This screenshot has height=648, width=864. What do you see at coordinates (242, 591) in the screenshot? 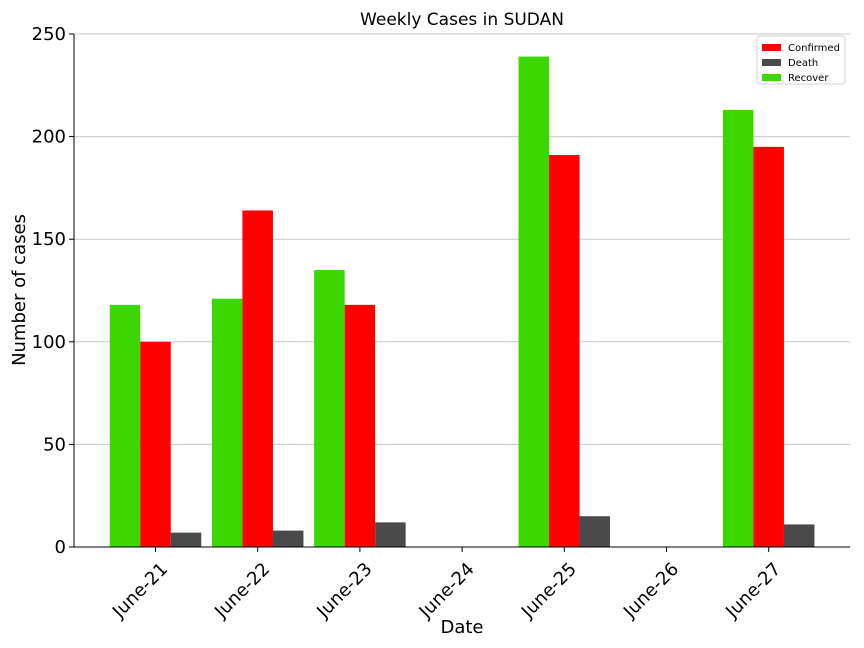
I see `x-tick-label: June-22` at bounding box center [242, 591].